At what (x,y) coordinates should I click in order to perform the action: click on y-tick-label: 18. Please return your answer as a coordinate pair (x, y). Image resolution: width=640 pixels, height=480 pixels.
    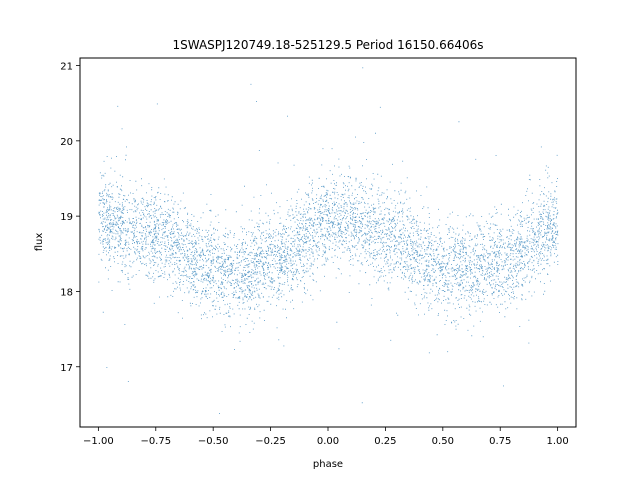
    Looking at the image, I should click on (66, 292).